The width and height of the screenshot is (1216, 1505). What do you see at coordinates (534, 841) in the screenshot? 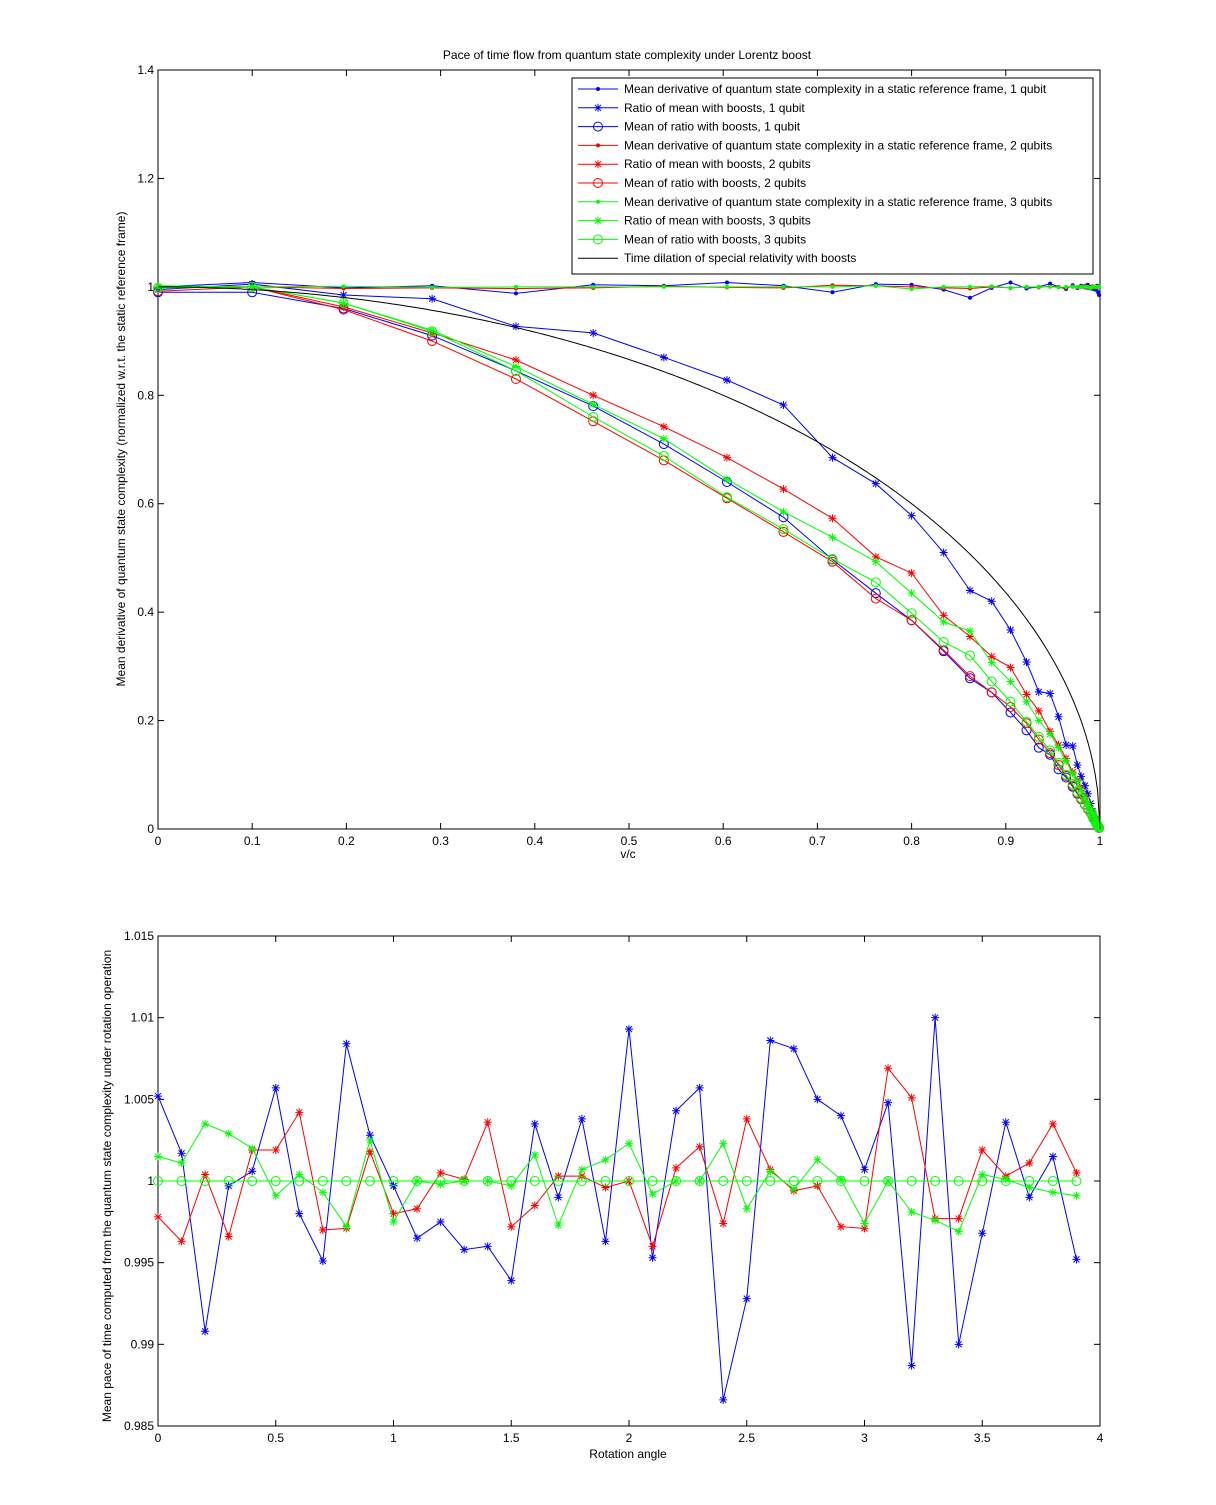
I see `x-tick-label: 0.4` at bounding box center [534, 841].